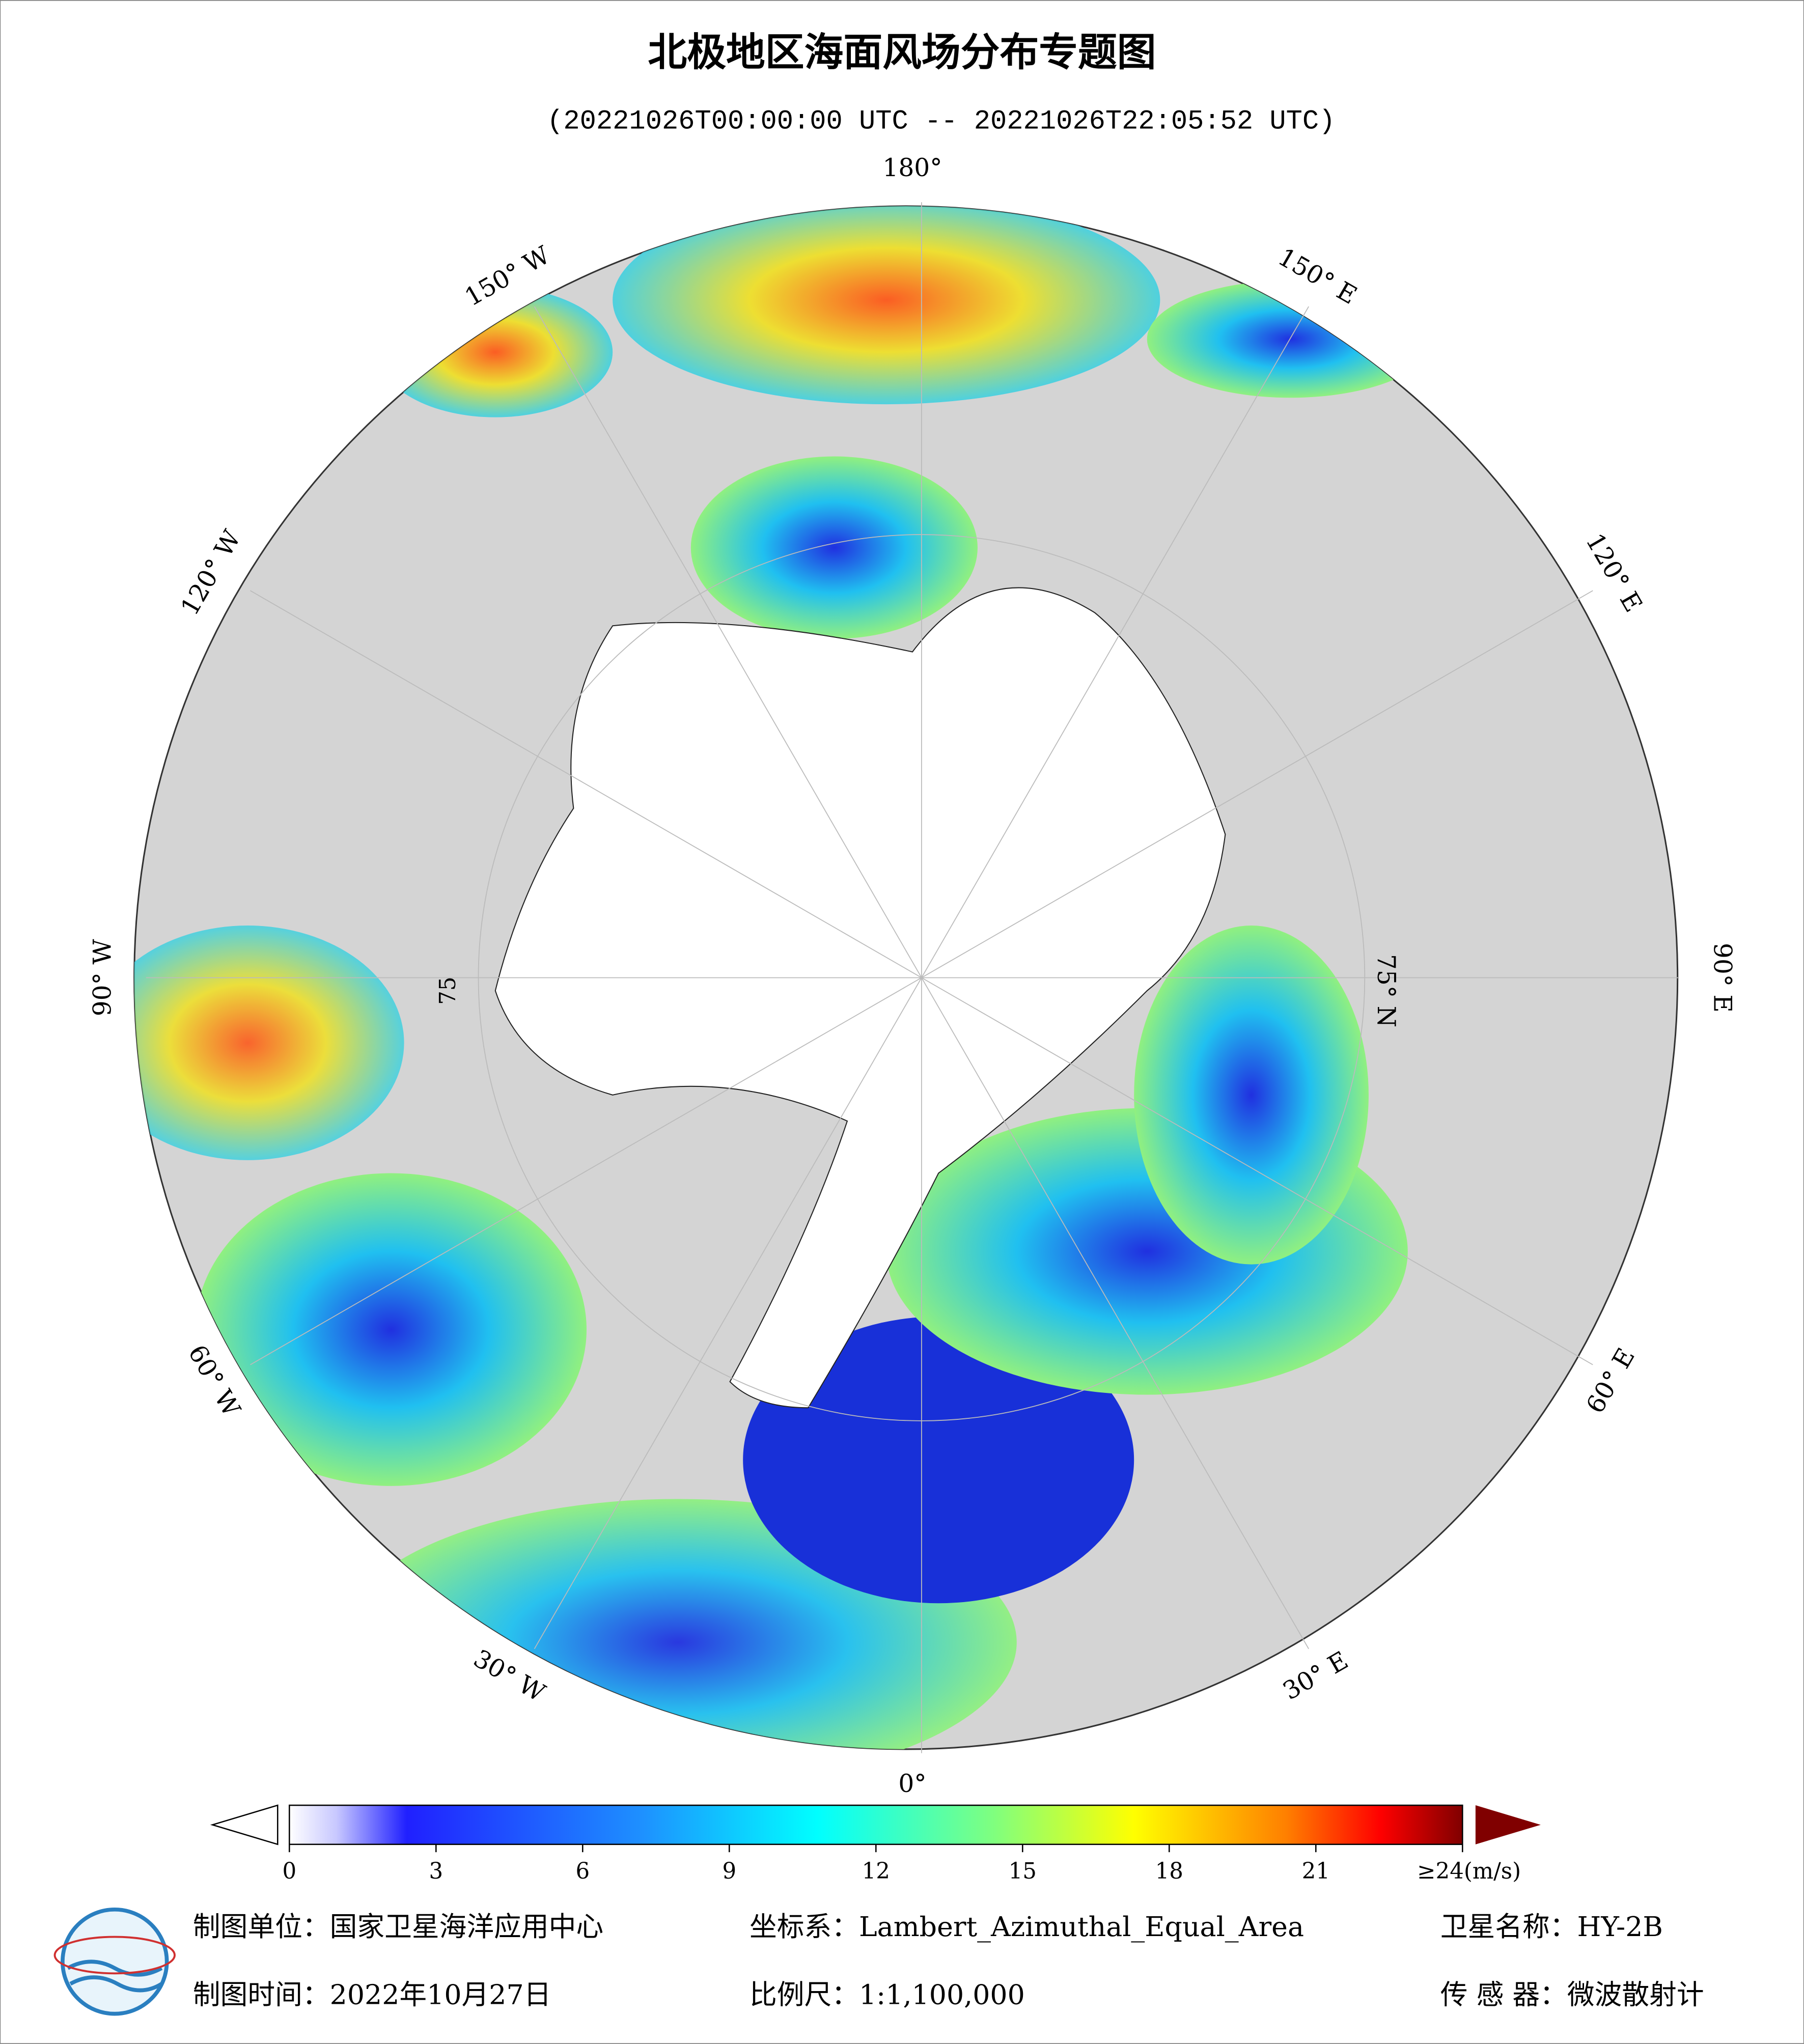 The image size is (1804, 2044). I want to click on longitude-label: 90° E, so click(1722, 978).